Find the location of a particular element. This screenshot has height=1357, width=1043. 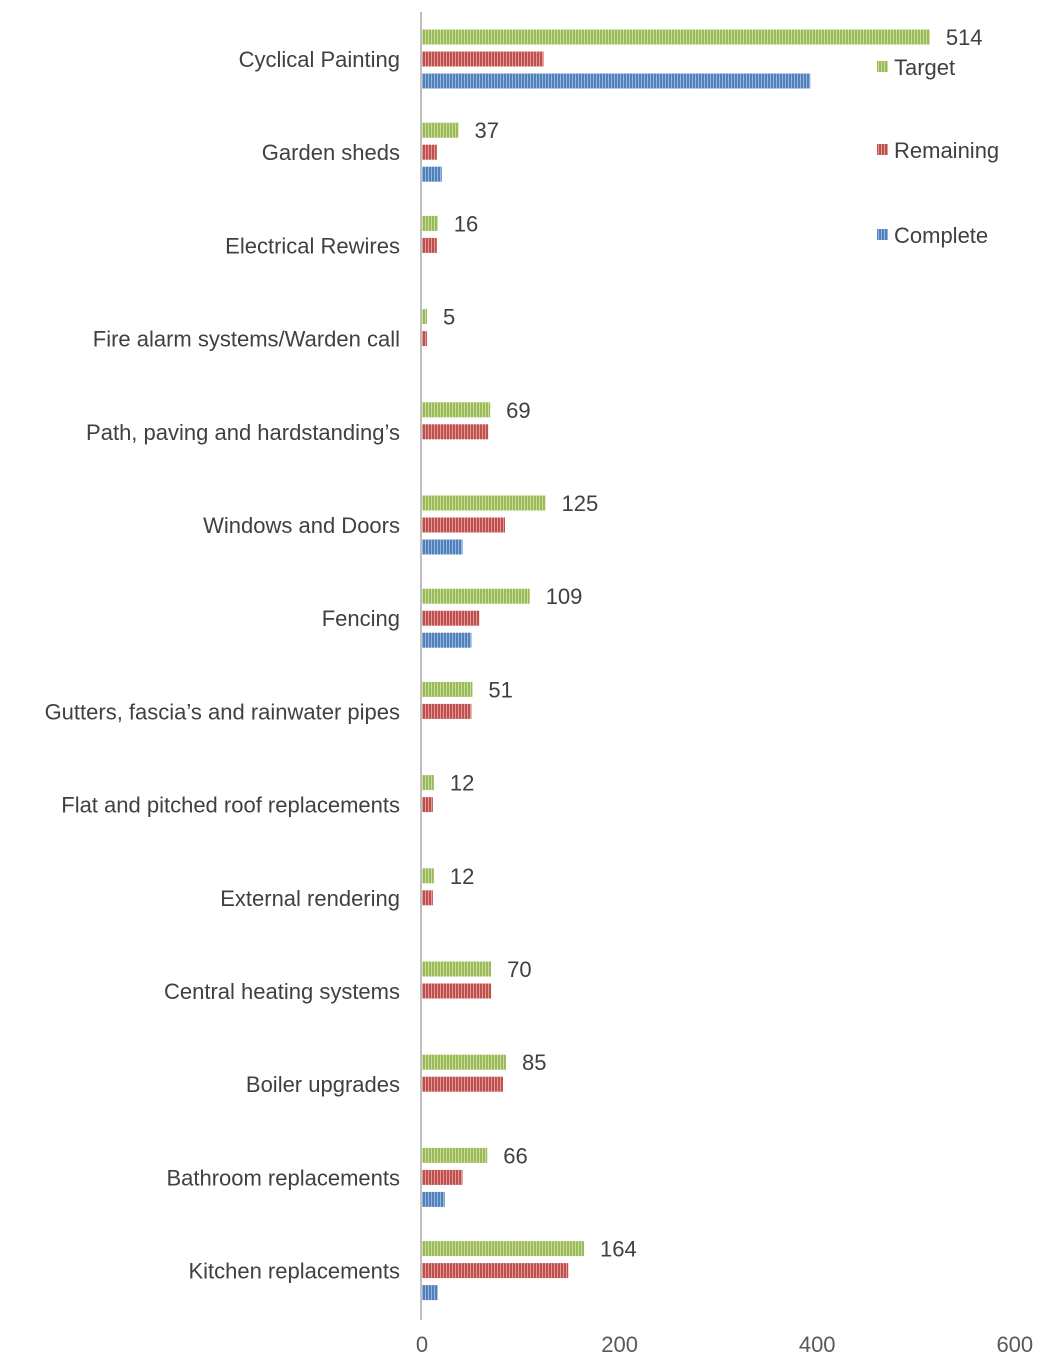

bar-target-electrical-rewires is located at coordinates (430, 223).